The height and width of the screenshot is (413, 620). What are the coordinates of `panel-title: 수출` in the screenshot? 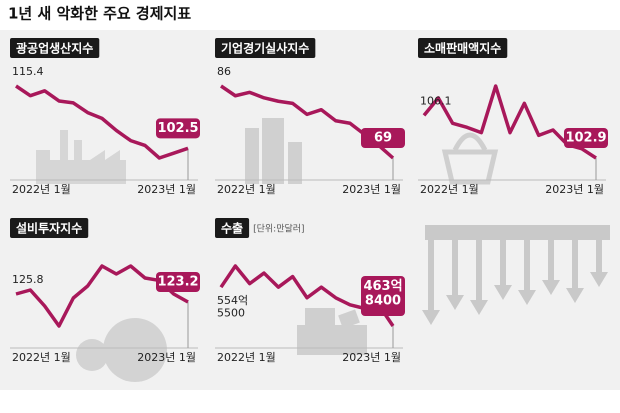 It's located at (232, 228).